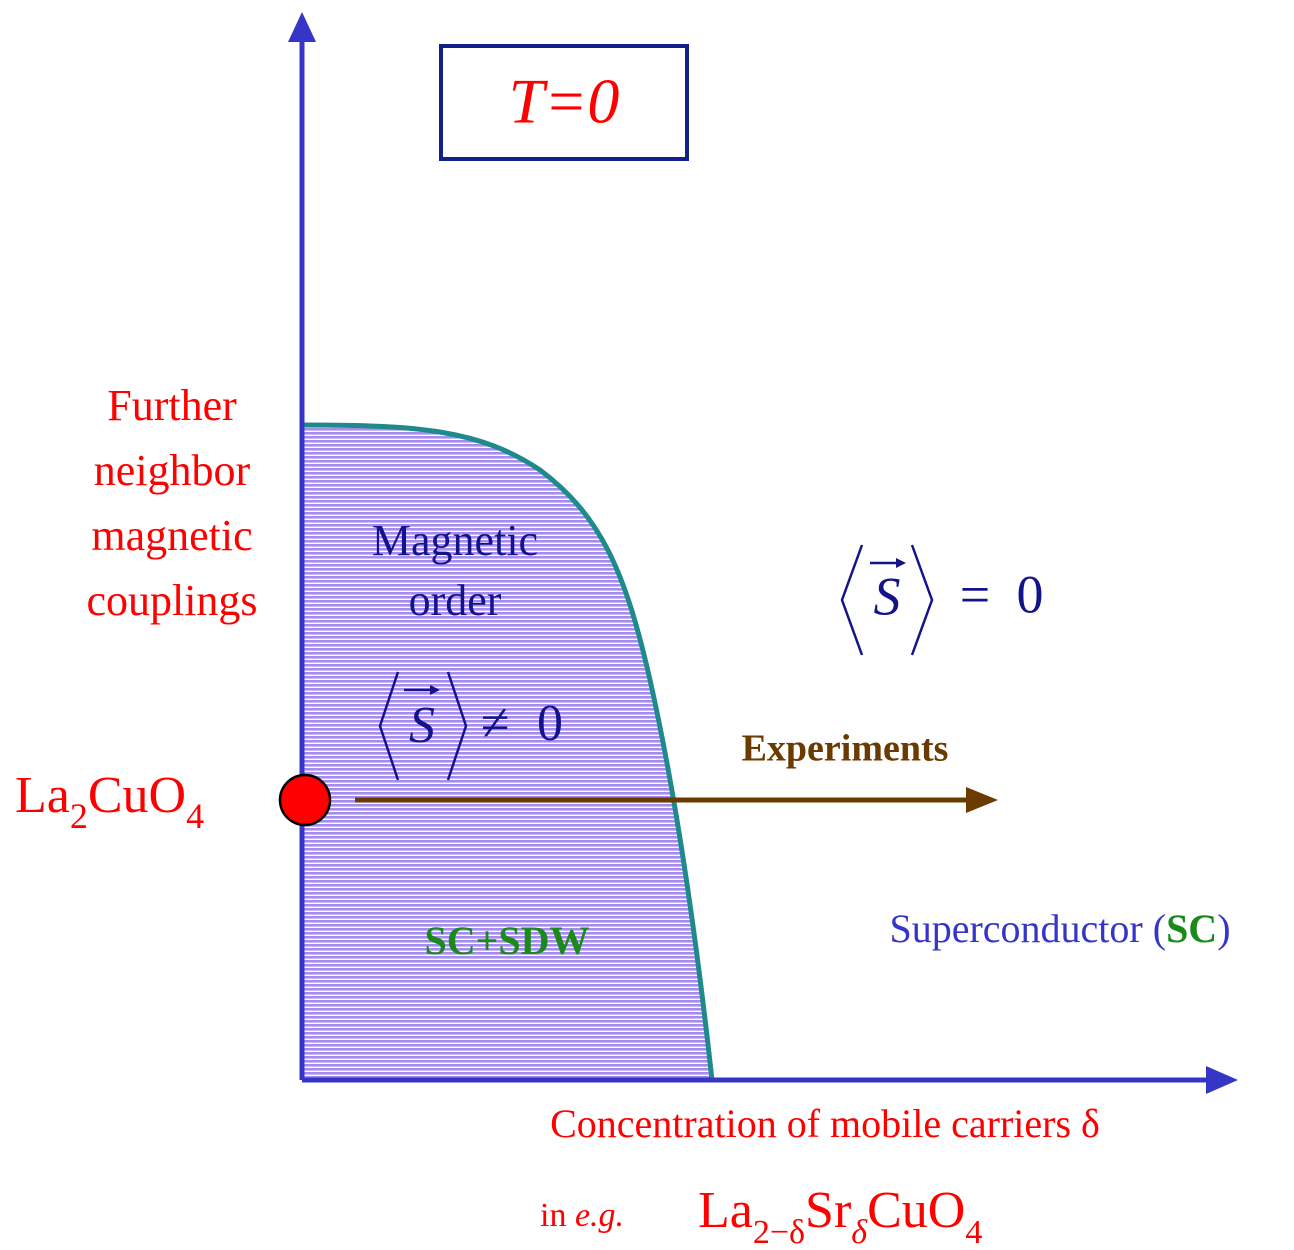 The width and height of the screenshot is (1294, 1250). Describe the element at coordinates (942, 600) in the screenshot. I see `formula-zero: S = 0` at that location.